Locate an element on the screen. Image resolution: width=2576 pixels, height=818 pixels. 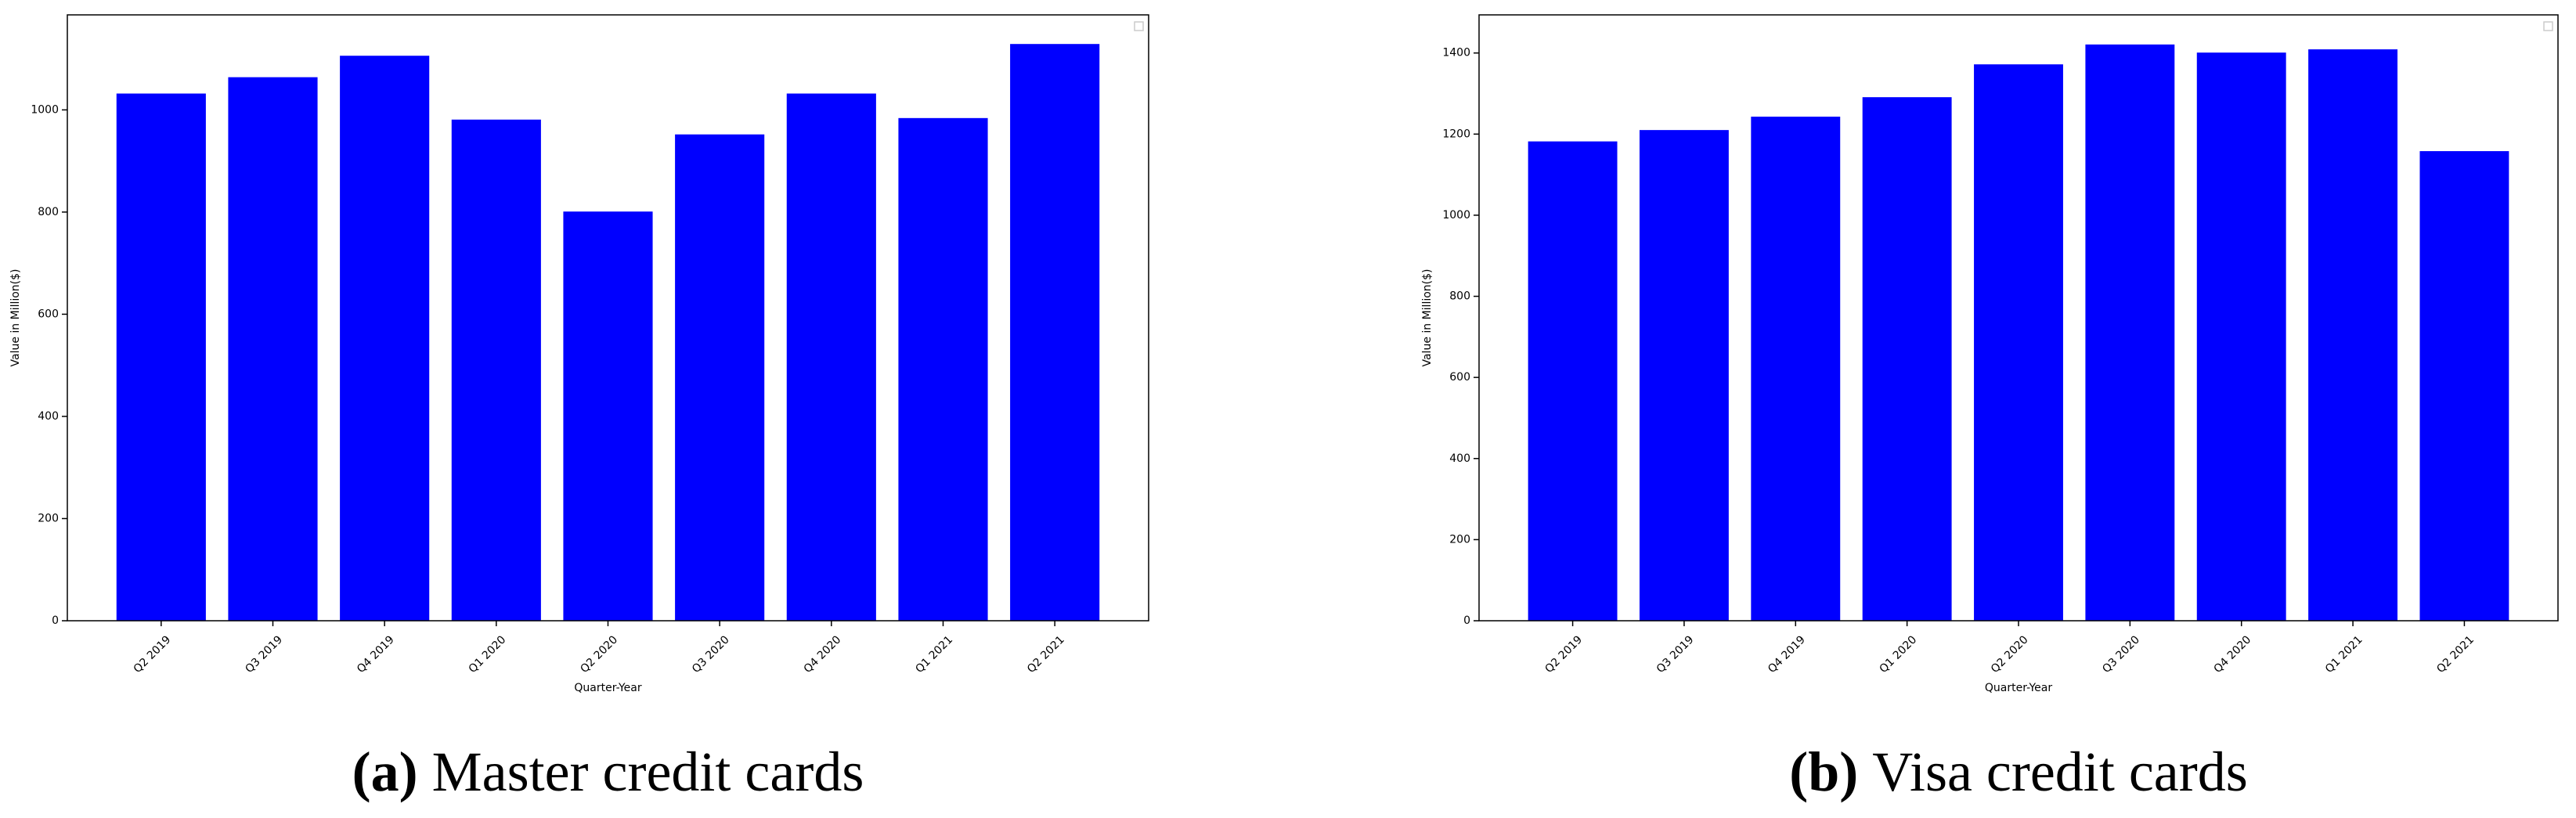
caption-label: (b) is located at coordinates (1823, 772).